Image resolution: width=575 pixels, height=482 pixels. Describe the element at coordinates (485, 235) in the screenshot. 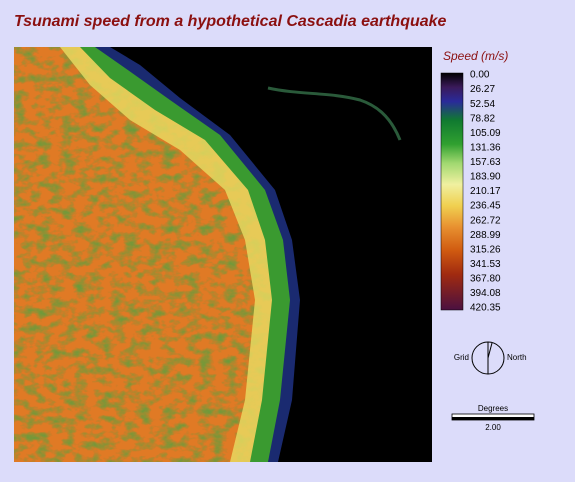

I see `legend-label: 288.99` at that location.